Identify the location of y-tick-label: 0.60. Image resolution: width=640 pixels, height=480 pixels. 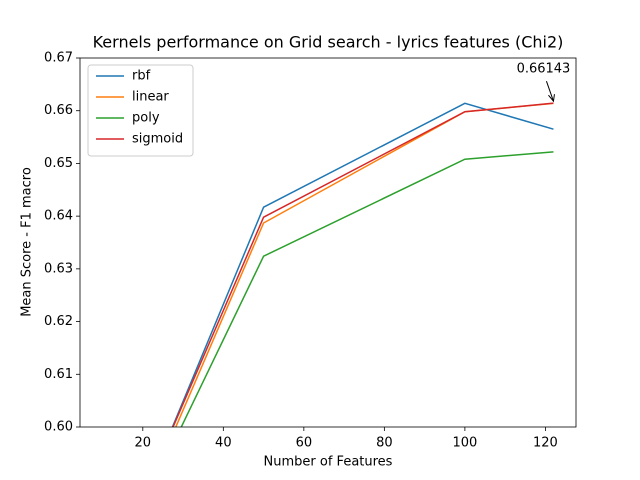
(58, 427).